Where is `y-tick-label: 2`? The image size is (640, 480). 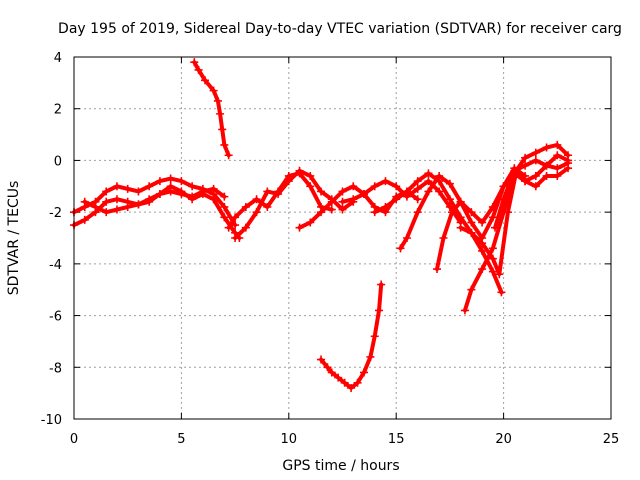 y-tick-label: 2 is located at coordinates (58, 110).